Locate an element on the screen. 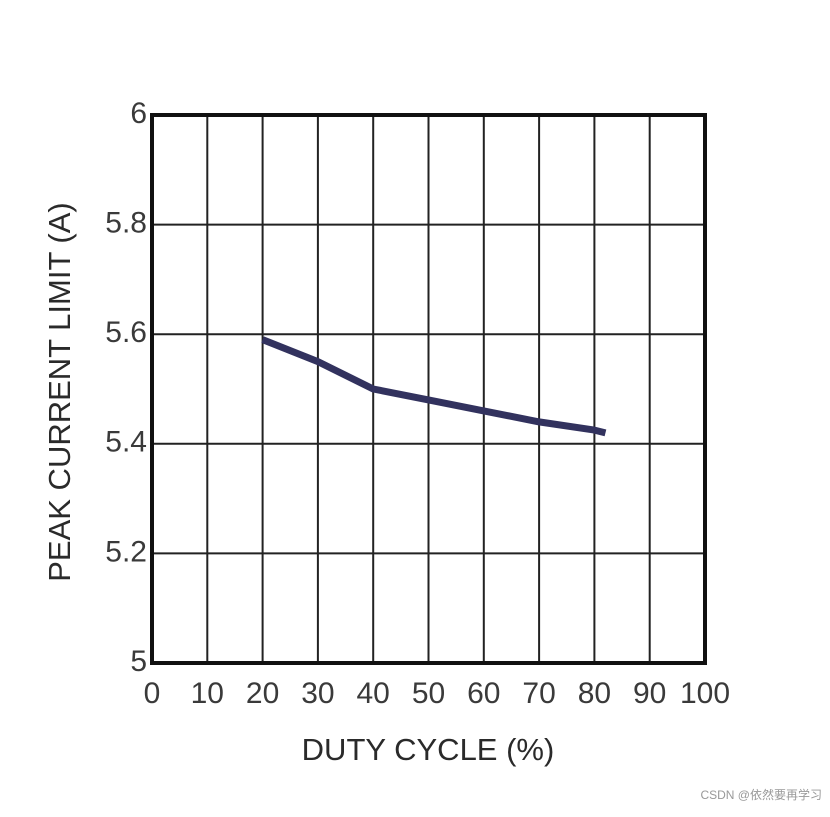  watermark: CSDN @依然要再学习 is located at coordinates (761, 794).